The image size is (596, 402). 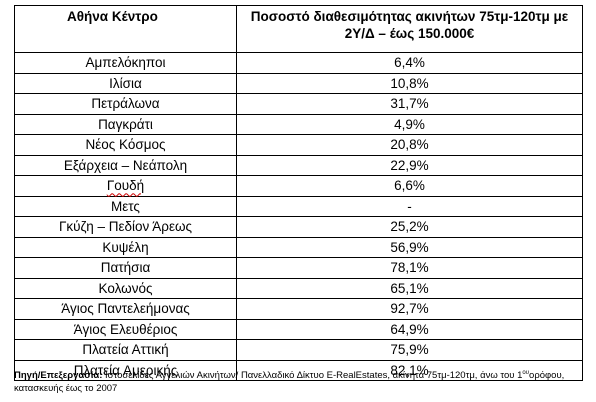 What do you see at coordinates (58, 375) in the screenshot?
I see `source-label: Πηγή/Επεξεργασία:` at bounding box center [58, 375].